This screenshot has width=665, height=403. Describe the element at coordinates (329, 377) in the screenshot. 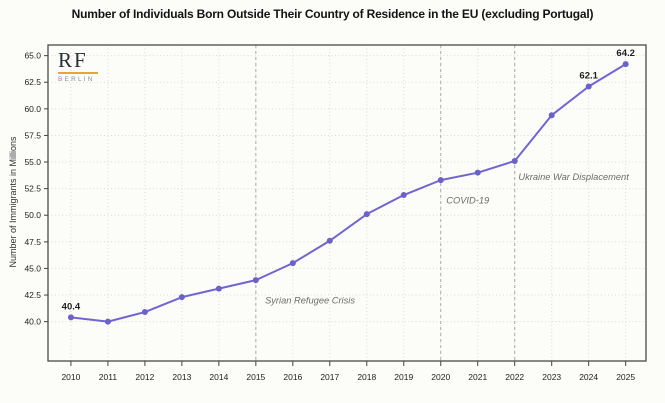

I see `xtick-label: 2017` at that location.